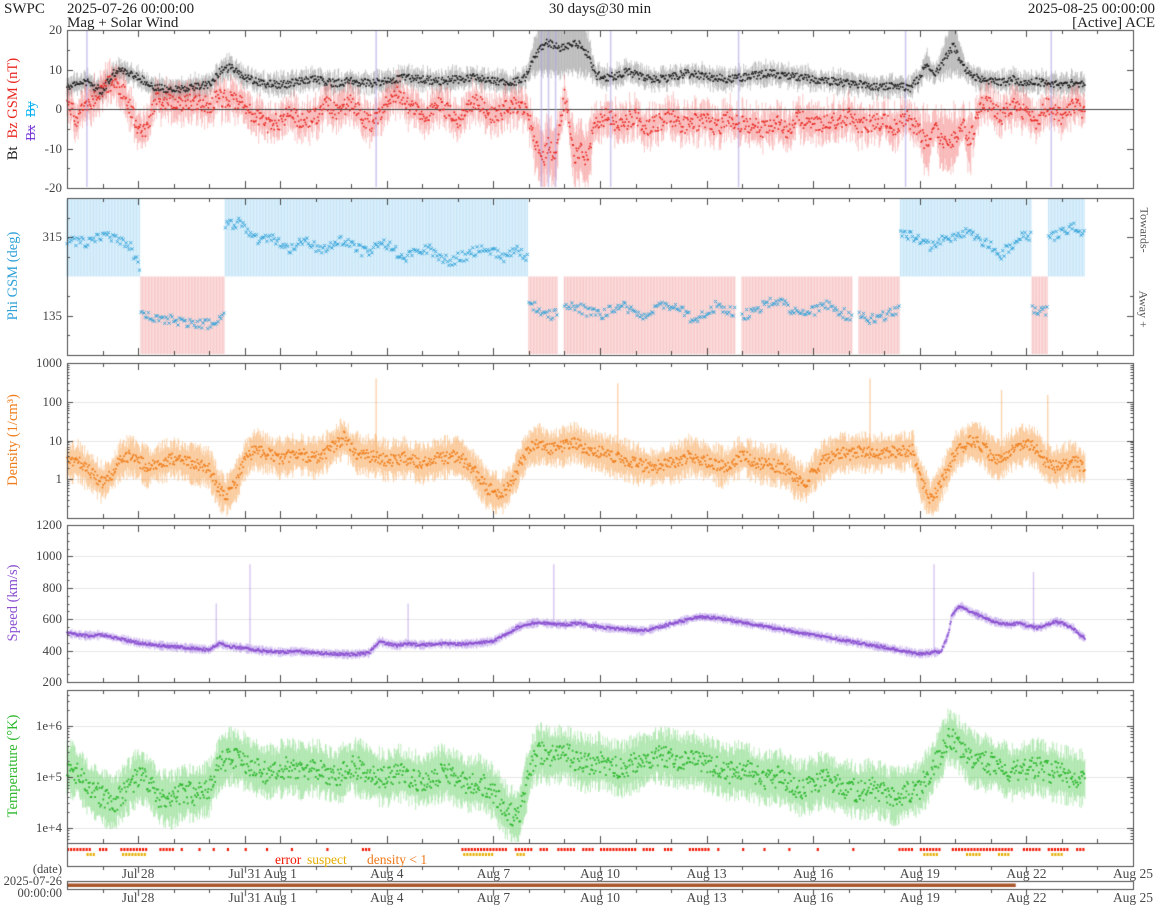 Image resolution: width=1158 pixels, height=905 pixels. What do you see at coordinates (244, 897) in the screenshot?
I see `date-tick-label-bottom: Jul 31` at bounding box center [244, 897].